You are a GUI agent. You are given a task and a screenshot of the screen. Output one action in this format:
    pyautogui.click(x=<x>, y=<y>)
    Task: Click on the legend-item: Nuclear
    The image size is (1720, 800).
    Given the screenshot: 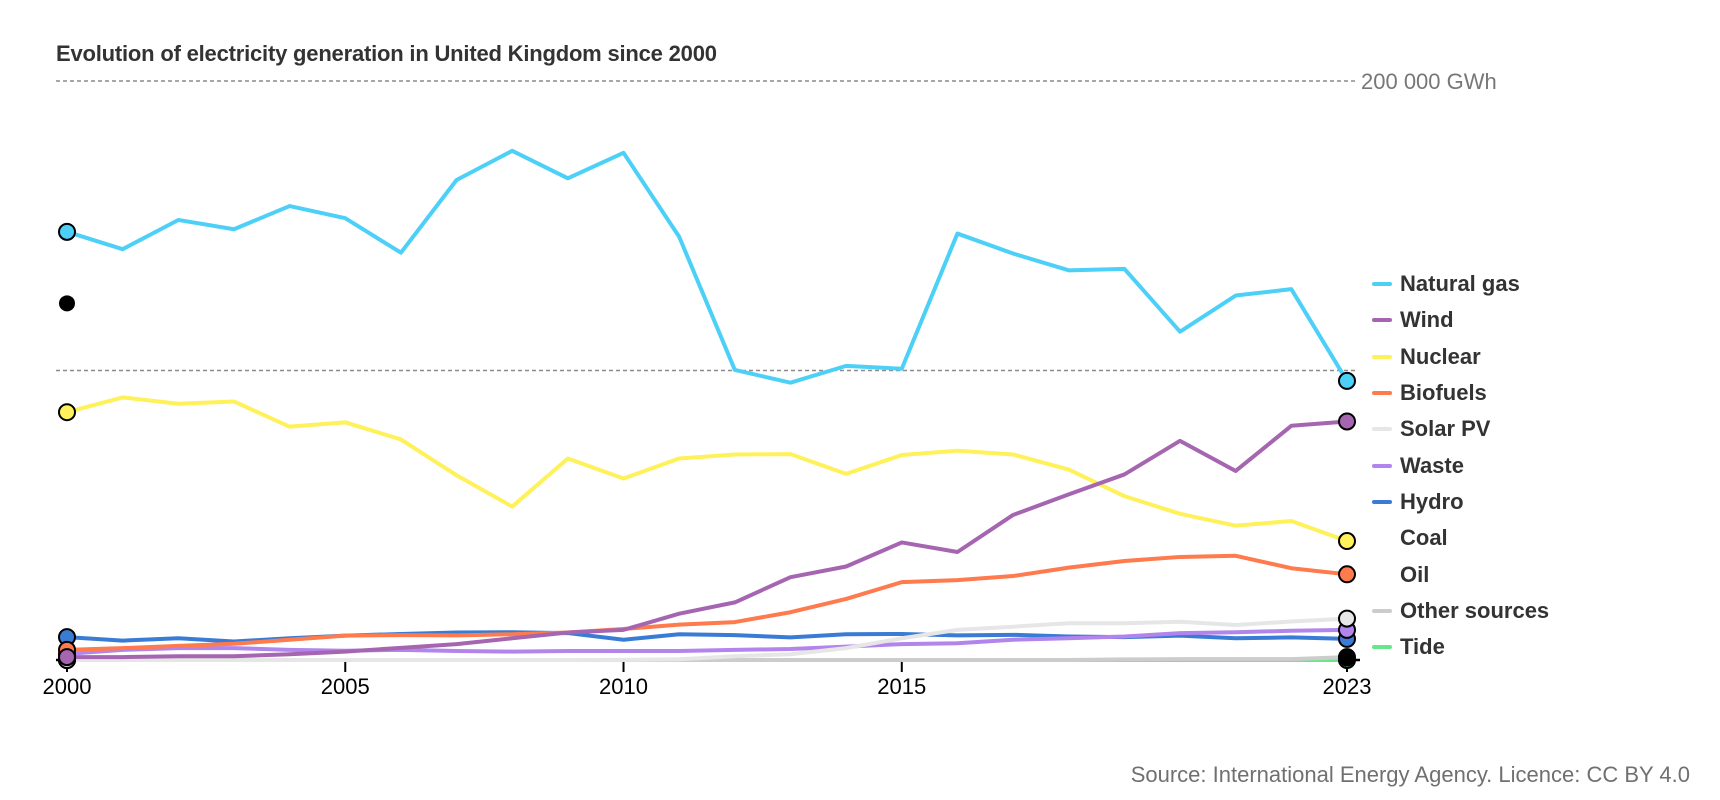 What is the action you would take?
    pyautogui.click(x=1460, y=357)
    